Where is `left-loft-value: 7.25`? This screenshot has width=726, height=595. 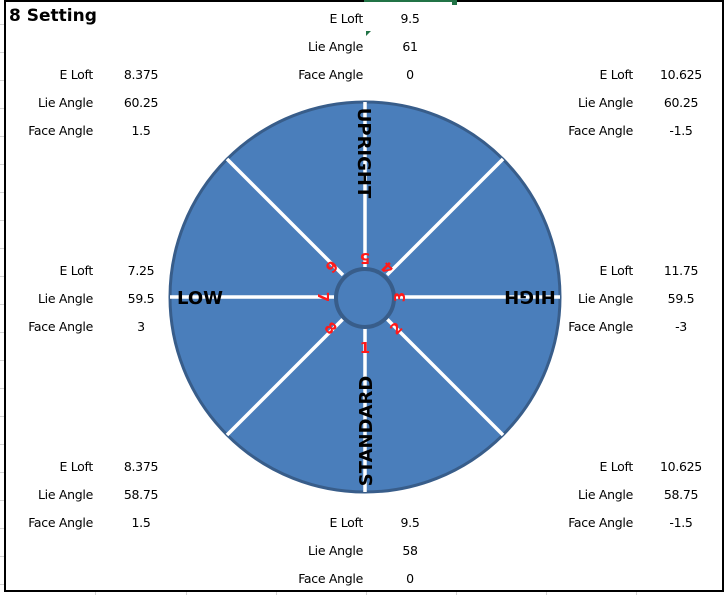 left-loft-value: 7.25 is located at coordinates (141, 270).